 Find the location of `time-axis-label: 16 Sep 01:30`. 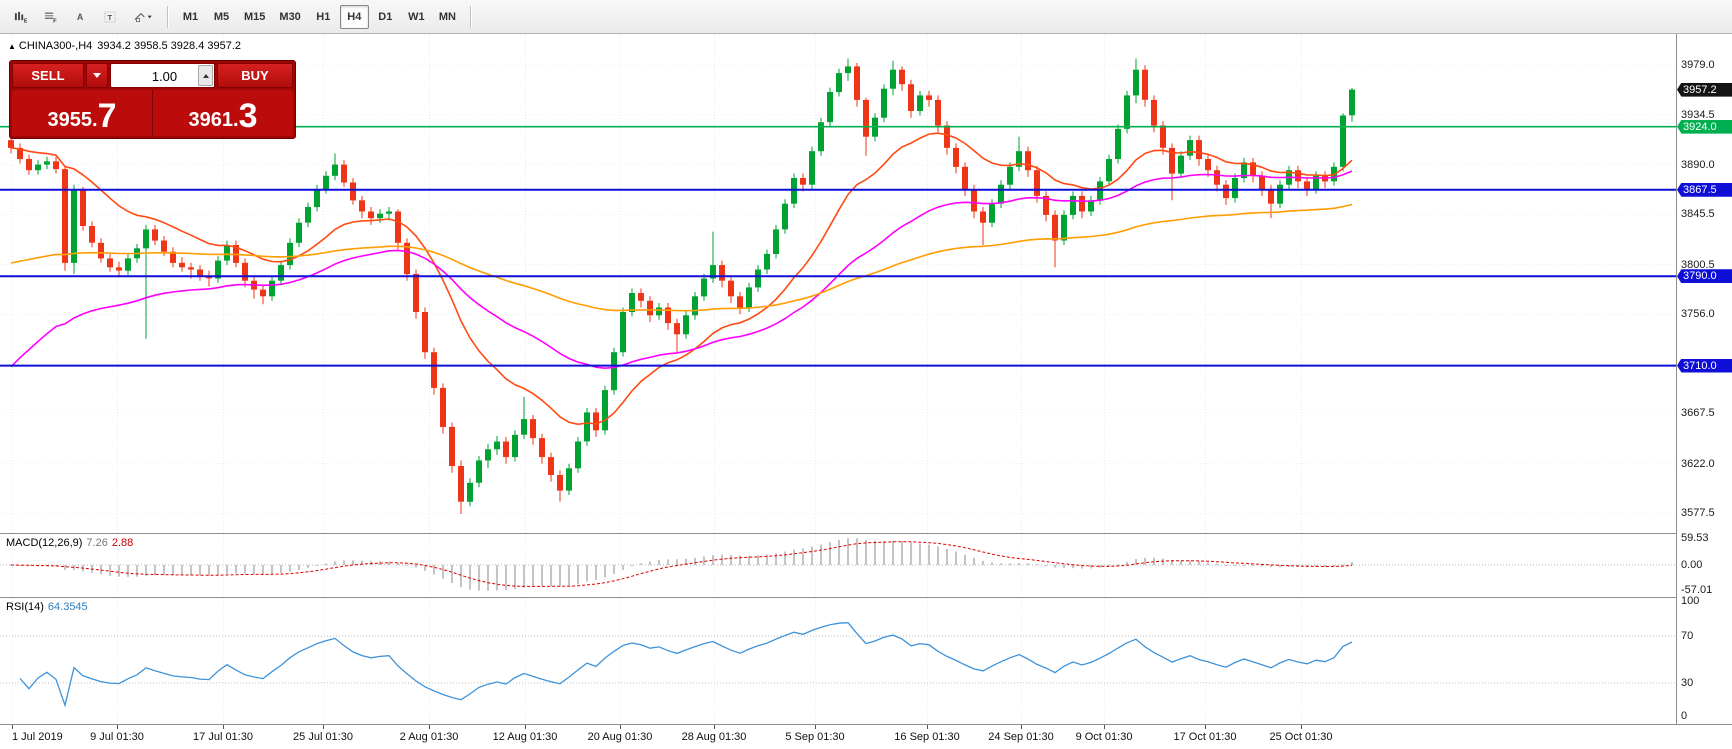

time-axis-label: 16 Sep 01:30 is located at coordinates (927, 737).